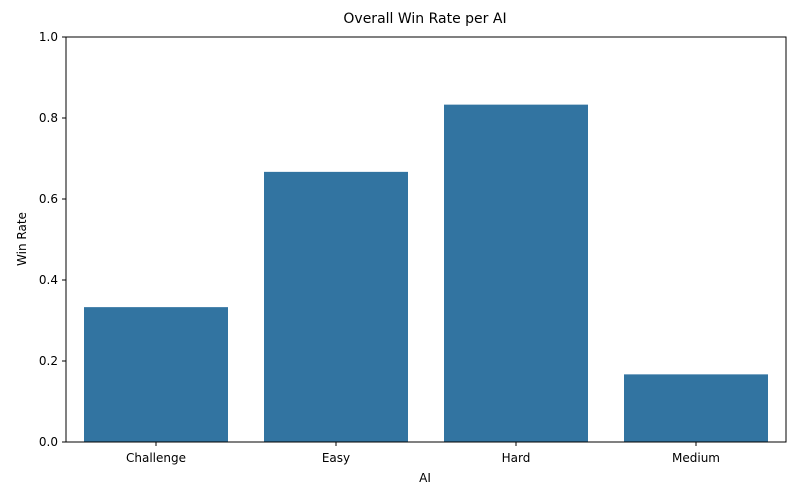 The image size is (800, 500). I want to click on y-axis-title: Win Rate, so click(22, 239).